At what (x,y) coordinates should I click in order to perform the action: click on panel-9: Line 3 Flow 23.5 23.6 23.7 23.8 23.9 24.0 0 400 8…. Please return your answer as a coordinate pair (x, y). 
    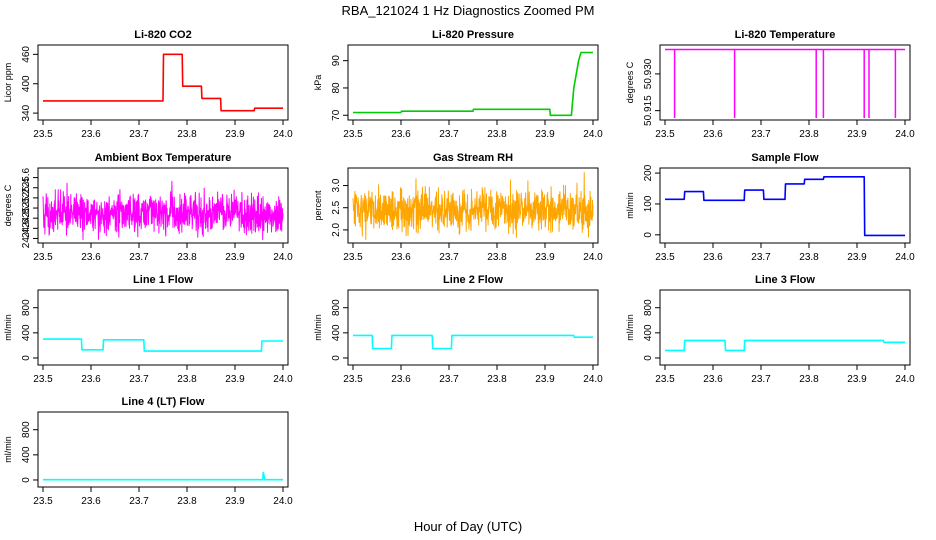
    Looking at the image, I should click on (770, 329).